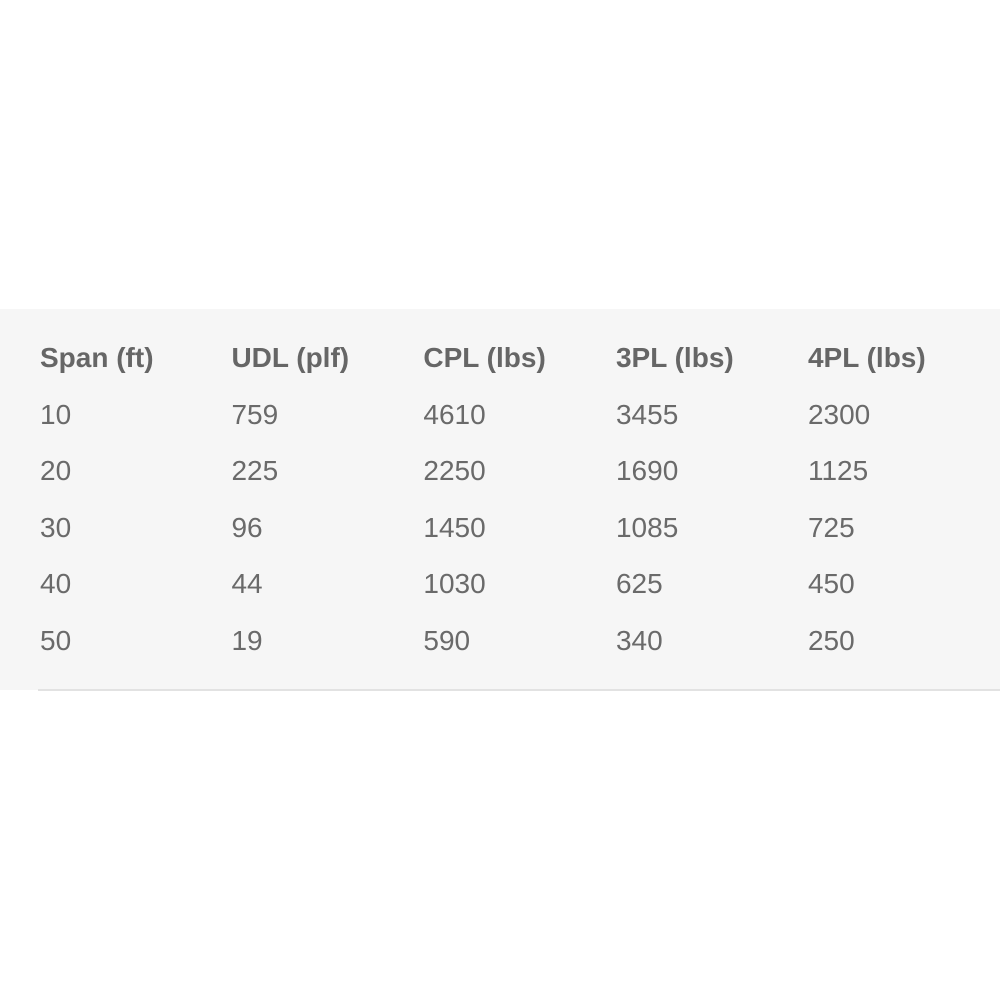  Describe the element at coordinates (639, 640) in the screenshot. I see `cell-3pl: 340` at that location.